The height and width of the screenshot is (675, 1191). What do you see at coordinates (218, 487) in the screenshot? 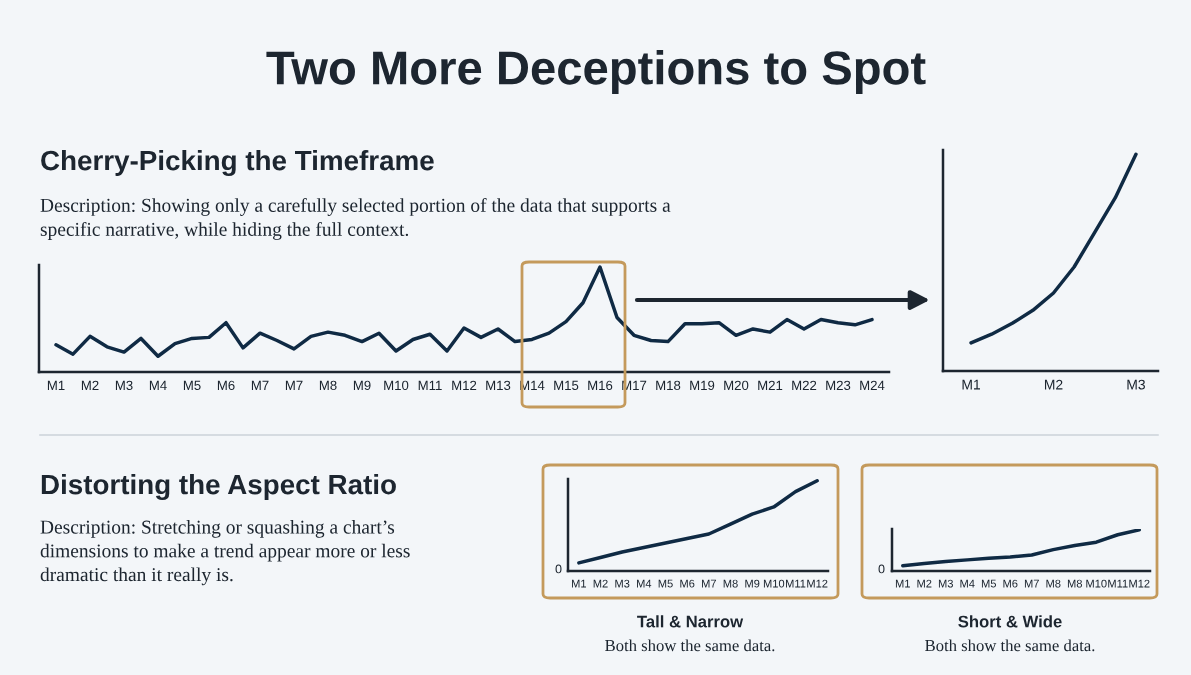
I see `text: Distorting the Aspect Ratio` at bounding box center [218, 487].